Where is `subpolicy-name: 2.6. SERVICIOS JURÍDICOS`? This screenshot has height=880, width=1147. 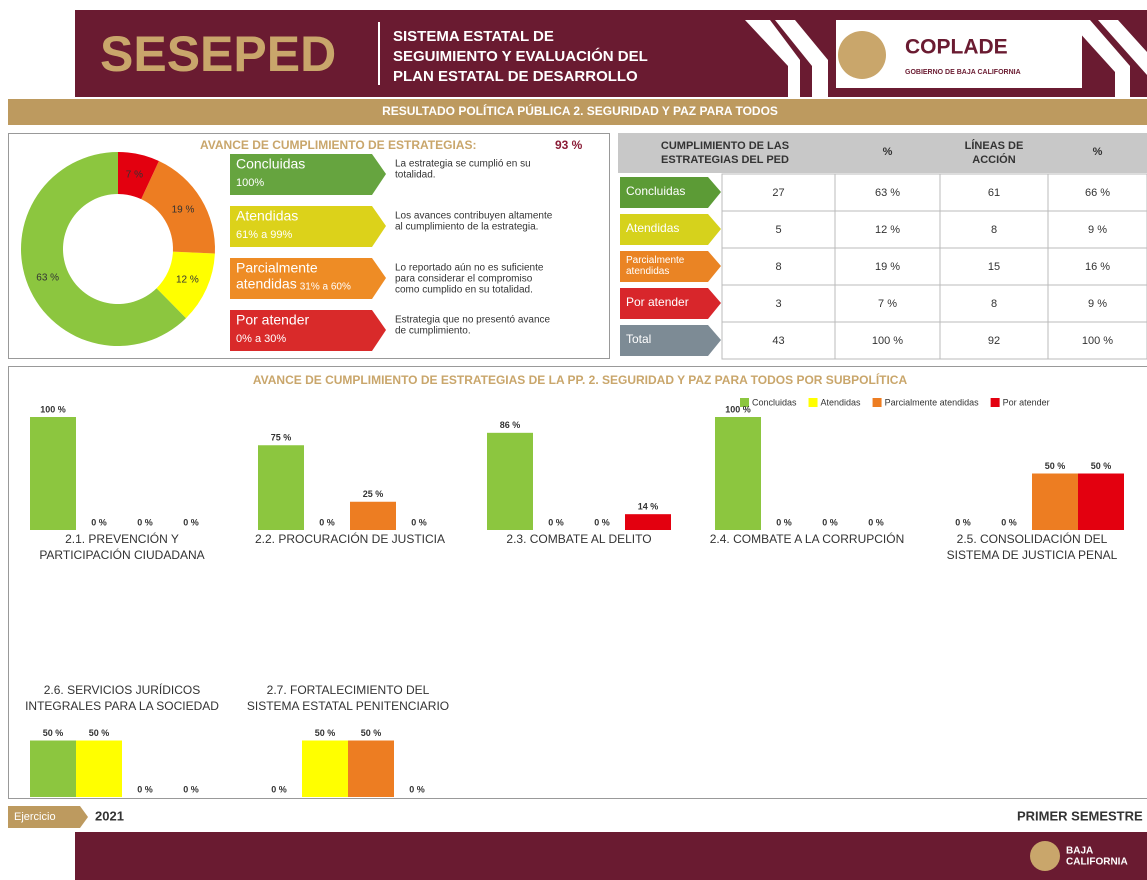
subpolicy-name: 2.6. SERVICIOS JURÍDICOS is located at coordinates (122, 689).